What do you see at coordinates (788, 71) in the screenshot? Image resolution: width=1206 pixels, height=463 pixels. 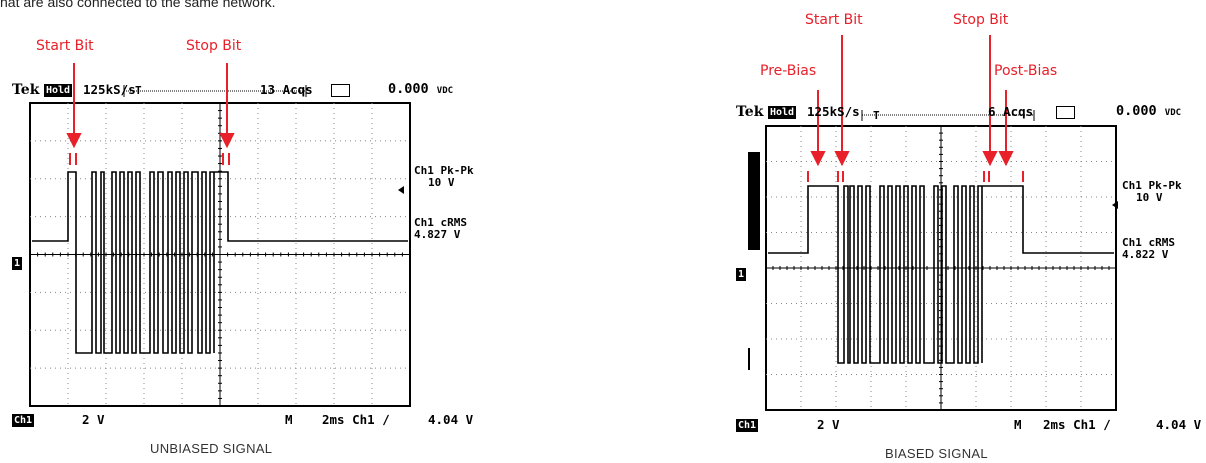 I see `pre-bias-label: Pre-Bias` at bounding box center [788, 71].